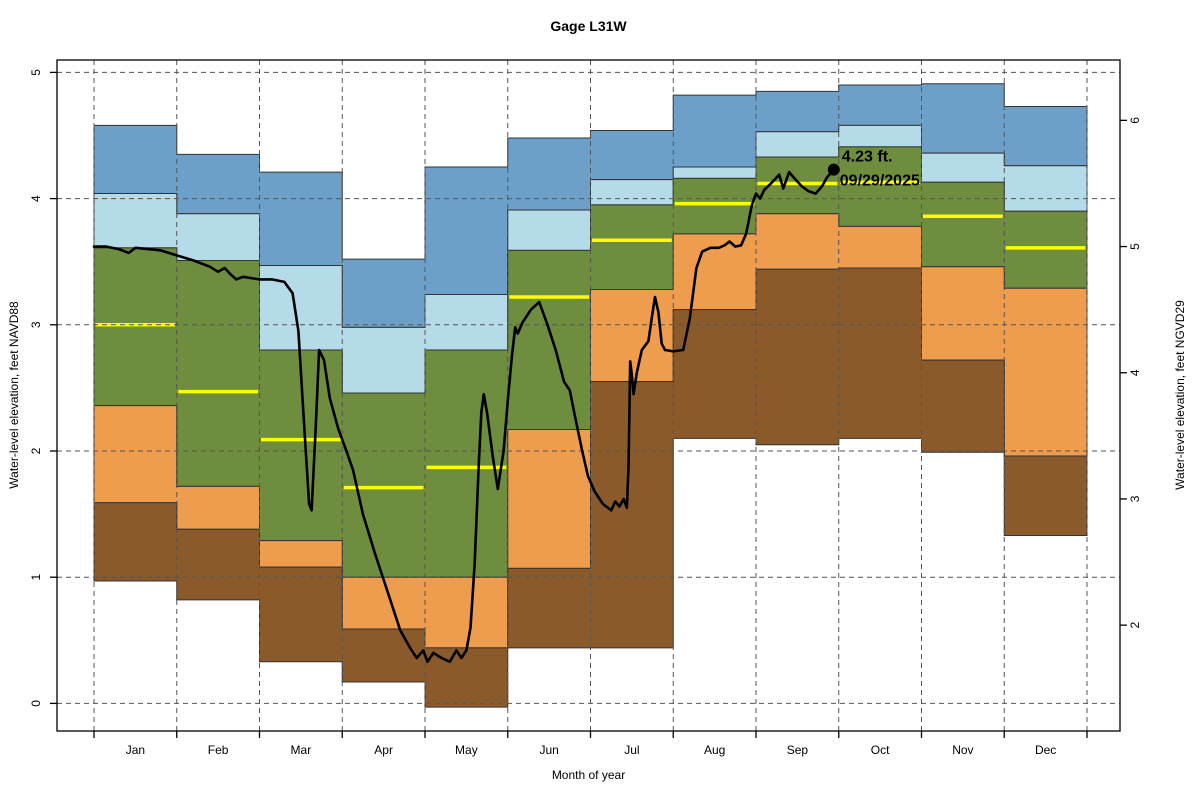 This screenshot has width=1200, height=800. Describe the element at coordinates (36, 198) in the screenshot. I see `y-left-tick-label: 4` at that location.